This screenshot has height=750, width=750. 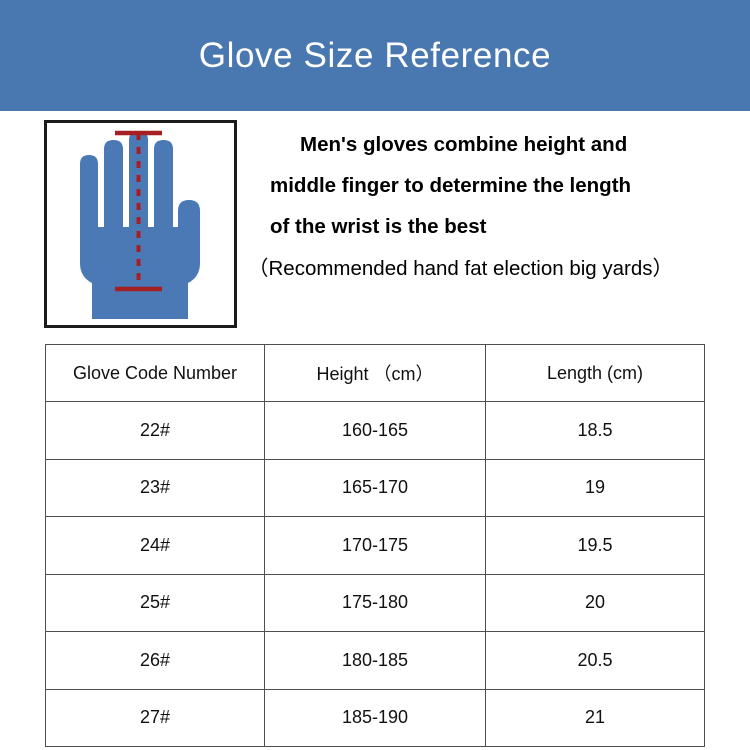 I want to click on cell-height: 185-190, so click(x=375, y=717).